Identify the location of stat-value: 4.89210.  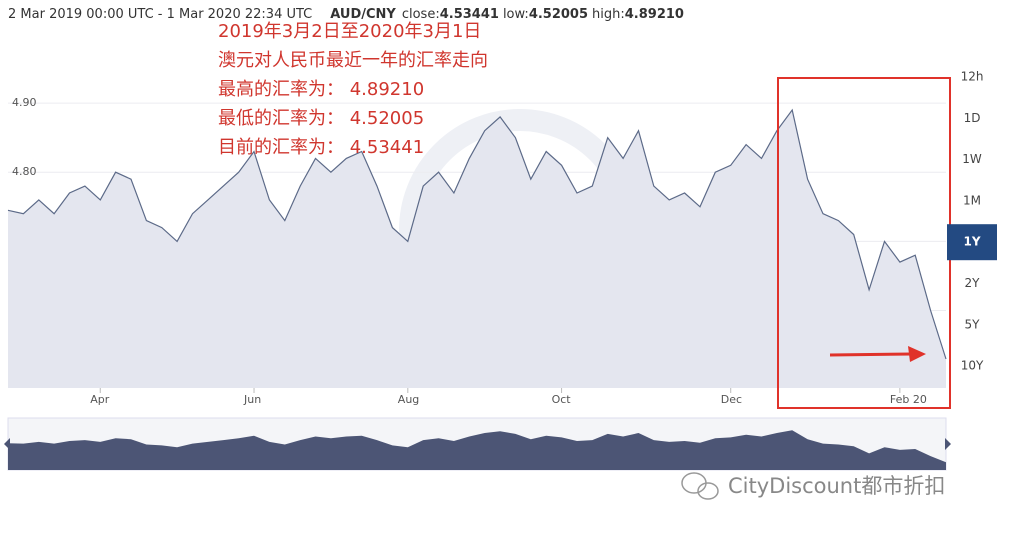
(654, 14).